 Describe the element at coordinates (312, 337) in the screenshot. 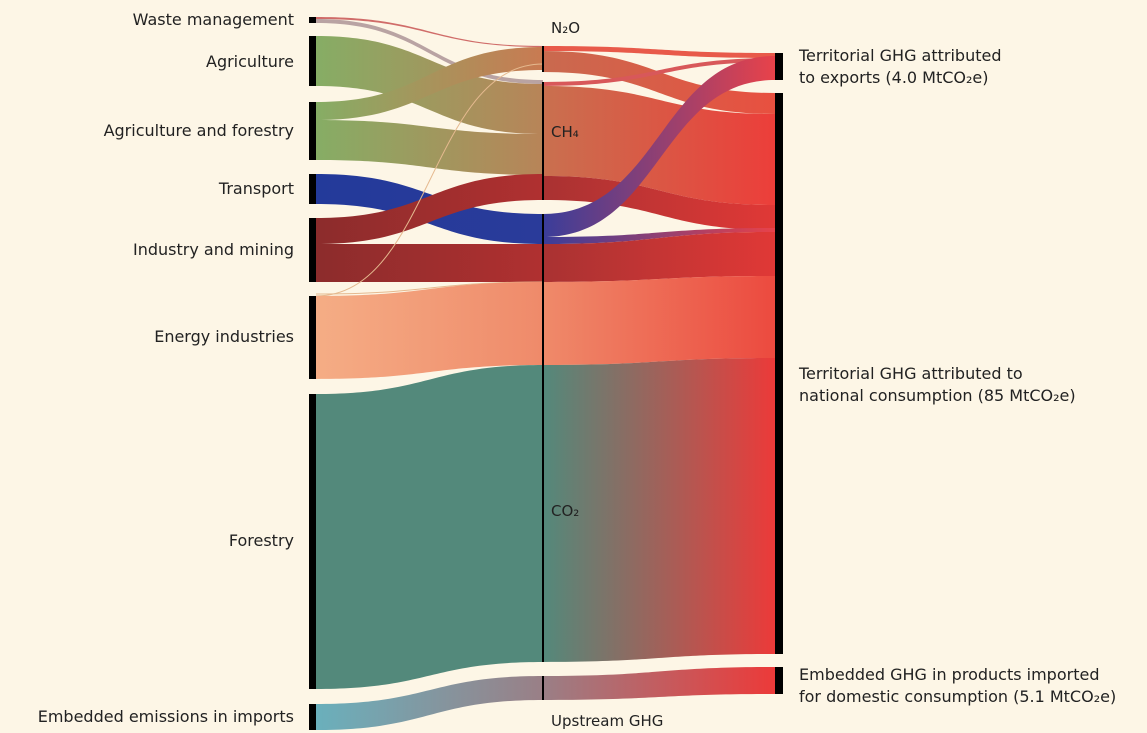

I see `node-energy-industries` at that location.